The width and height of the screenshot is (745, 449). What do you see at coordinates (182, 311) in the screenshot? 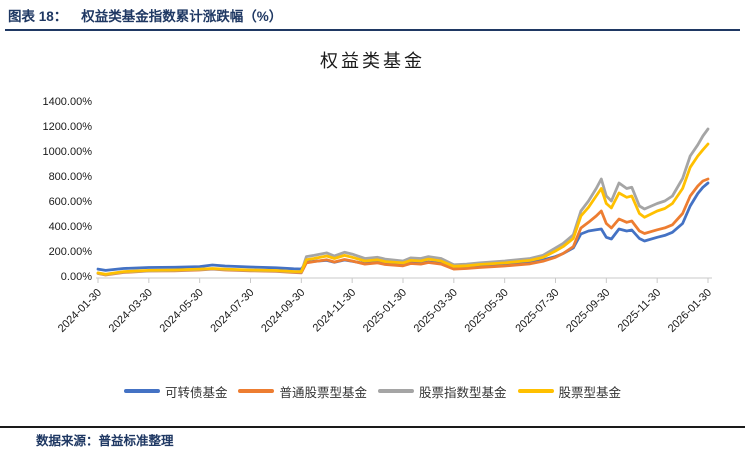
I see `x-axis-tick-label: 2024-05-30` at bounding box center [182, 311].